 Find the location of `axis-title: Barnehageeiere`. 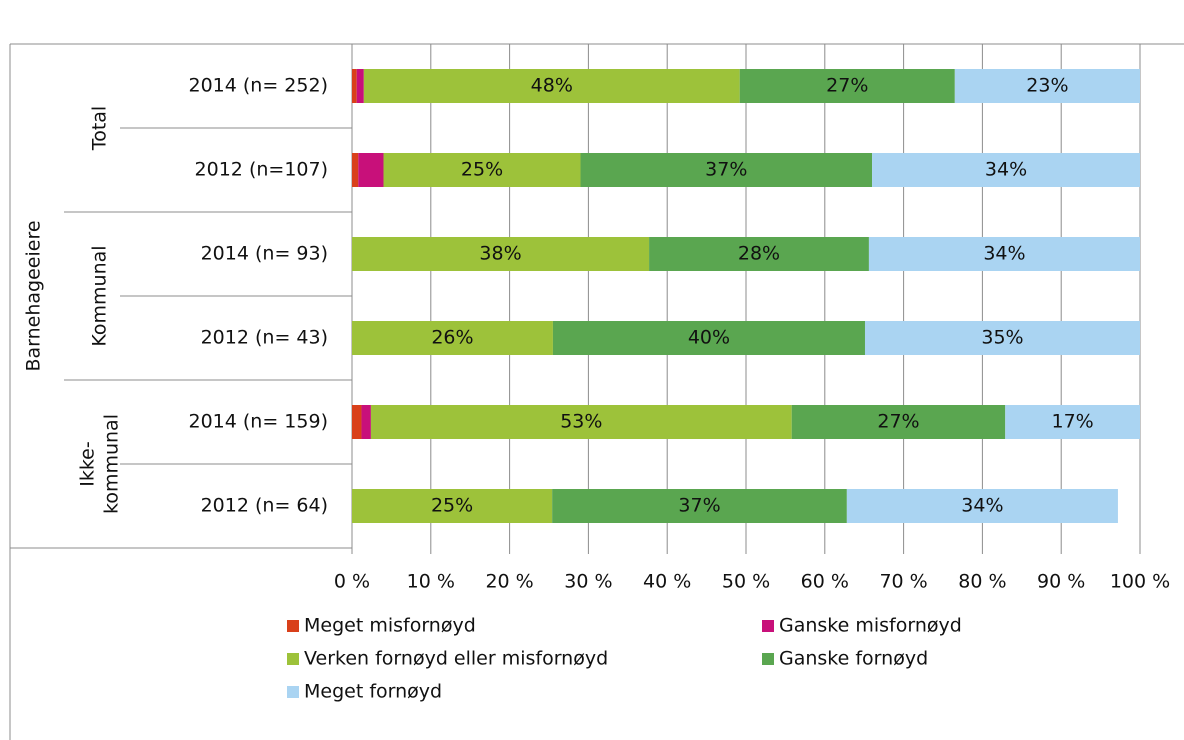

axis-title: Barnehageeiere is located at coordinates (34, 295).